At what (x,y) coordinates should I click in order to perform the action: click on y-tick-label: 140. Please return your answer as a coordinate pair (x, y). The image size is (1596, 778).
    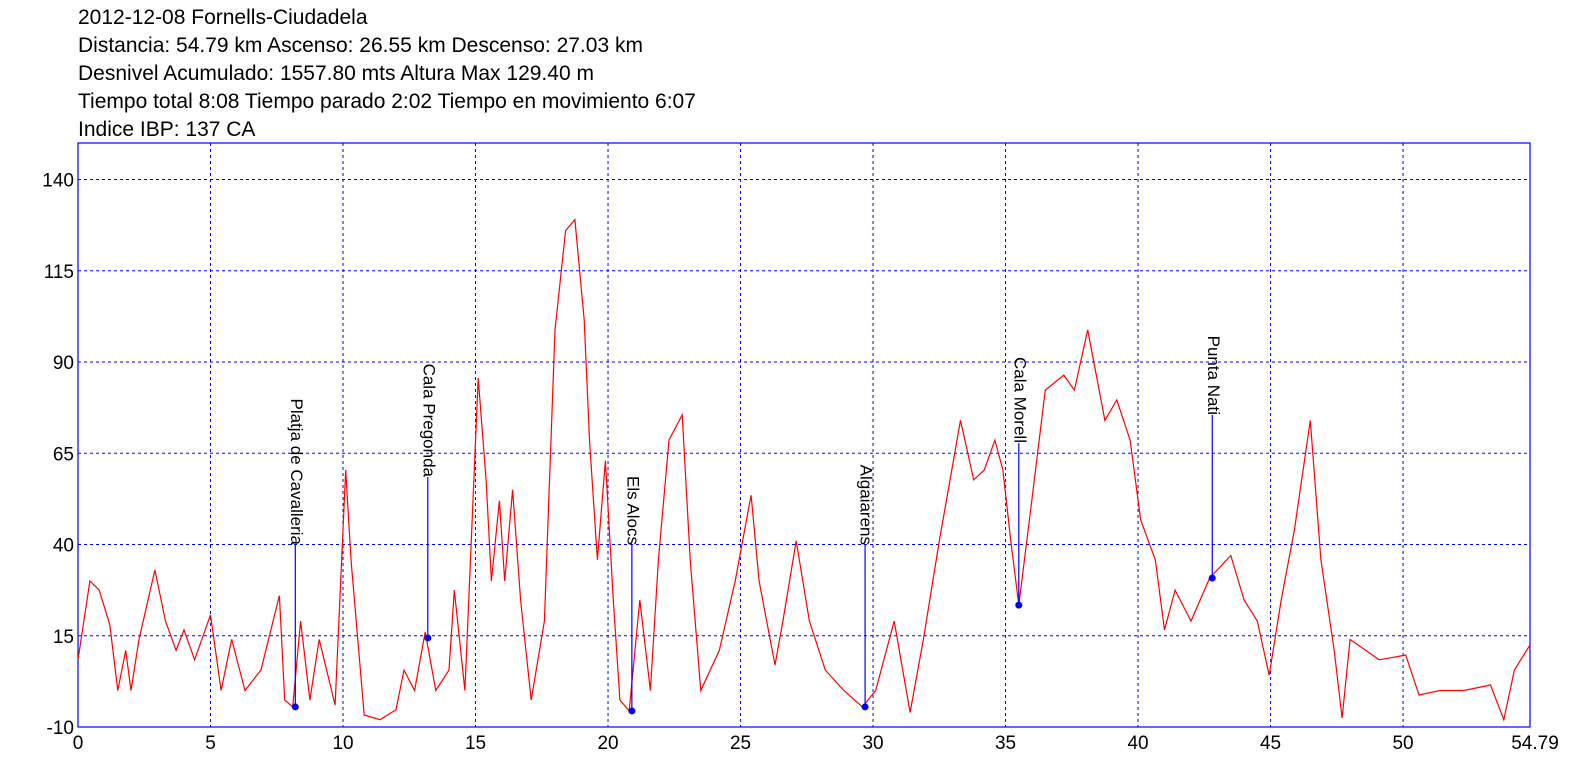
    Looking at the image, I should click on (58, 181).